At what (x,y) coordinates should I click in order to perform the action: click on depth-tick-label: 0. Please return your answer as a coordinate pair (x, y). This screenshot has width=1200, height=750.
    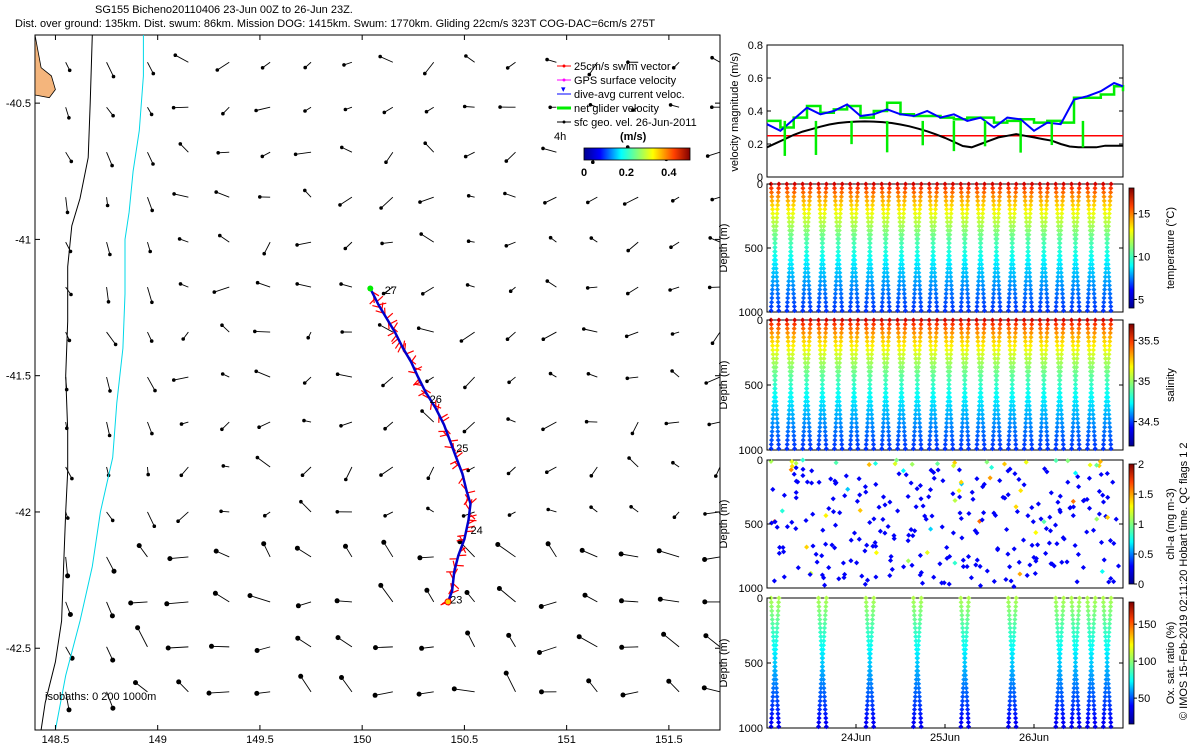
    Looking at the image, I should click on (760, 185).